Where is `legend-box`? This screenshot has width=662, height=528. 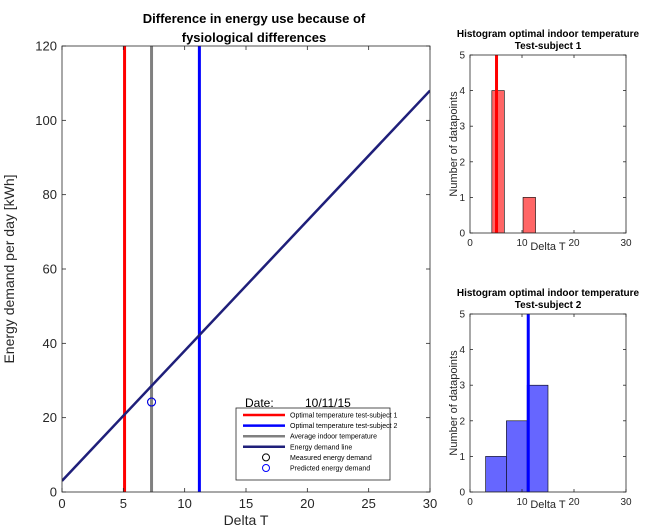 legend-box is located at coordinates (313, 444).